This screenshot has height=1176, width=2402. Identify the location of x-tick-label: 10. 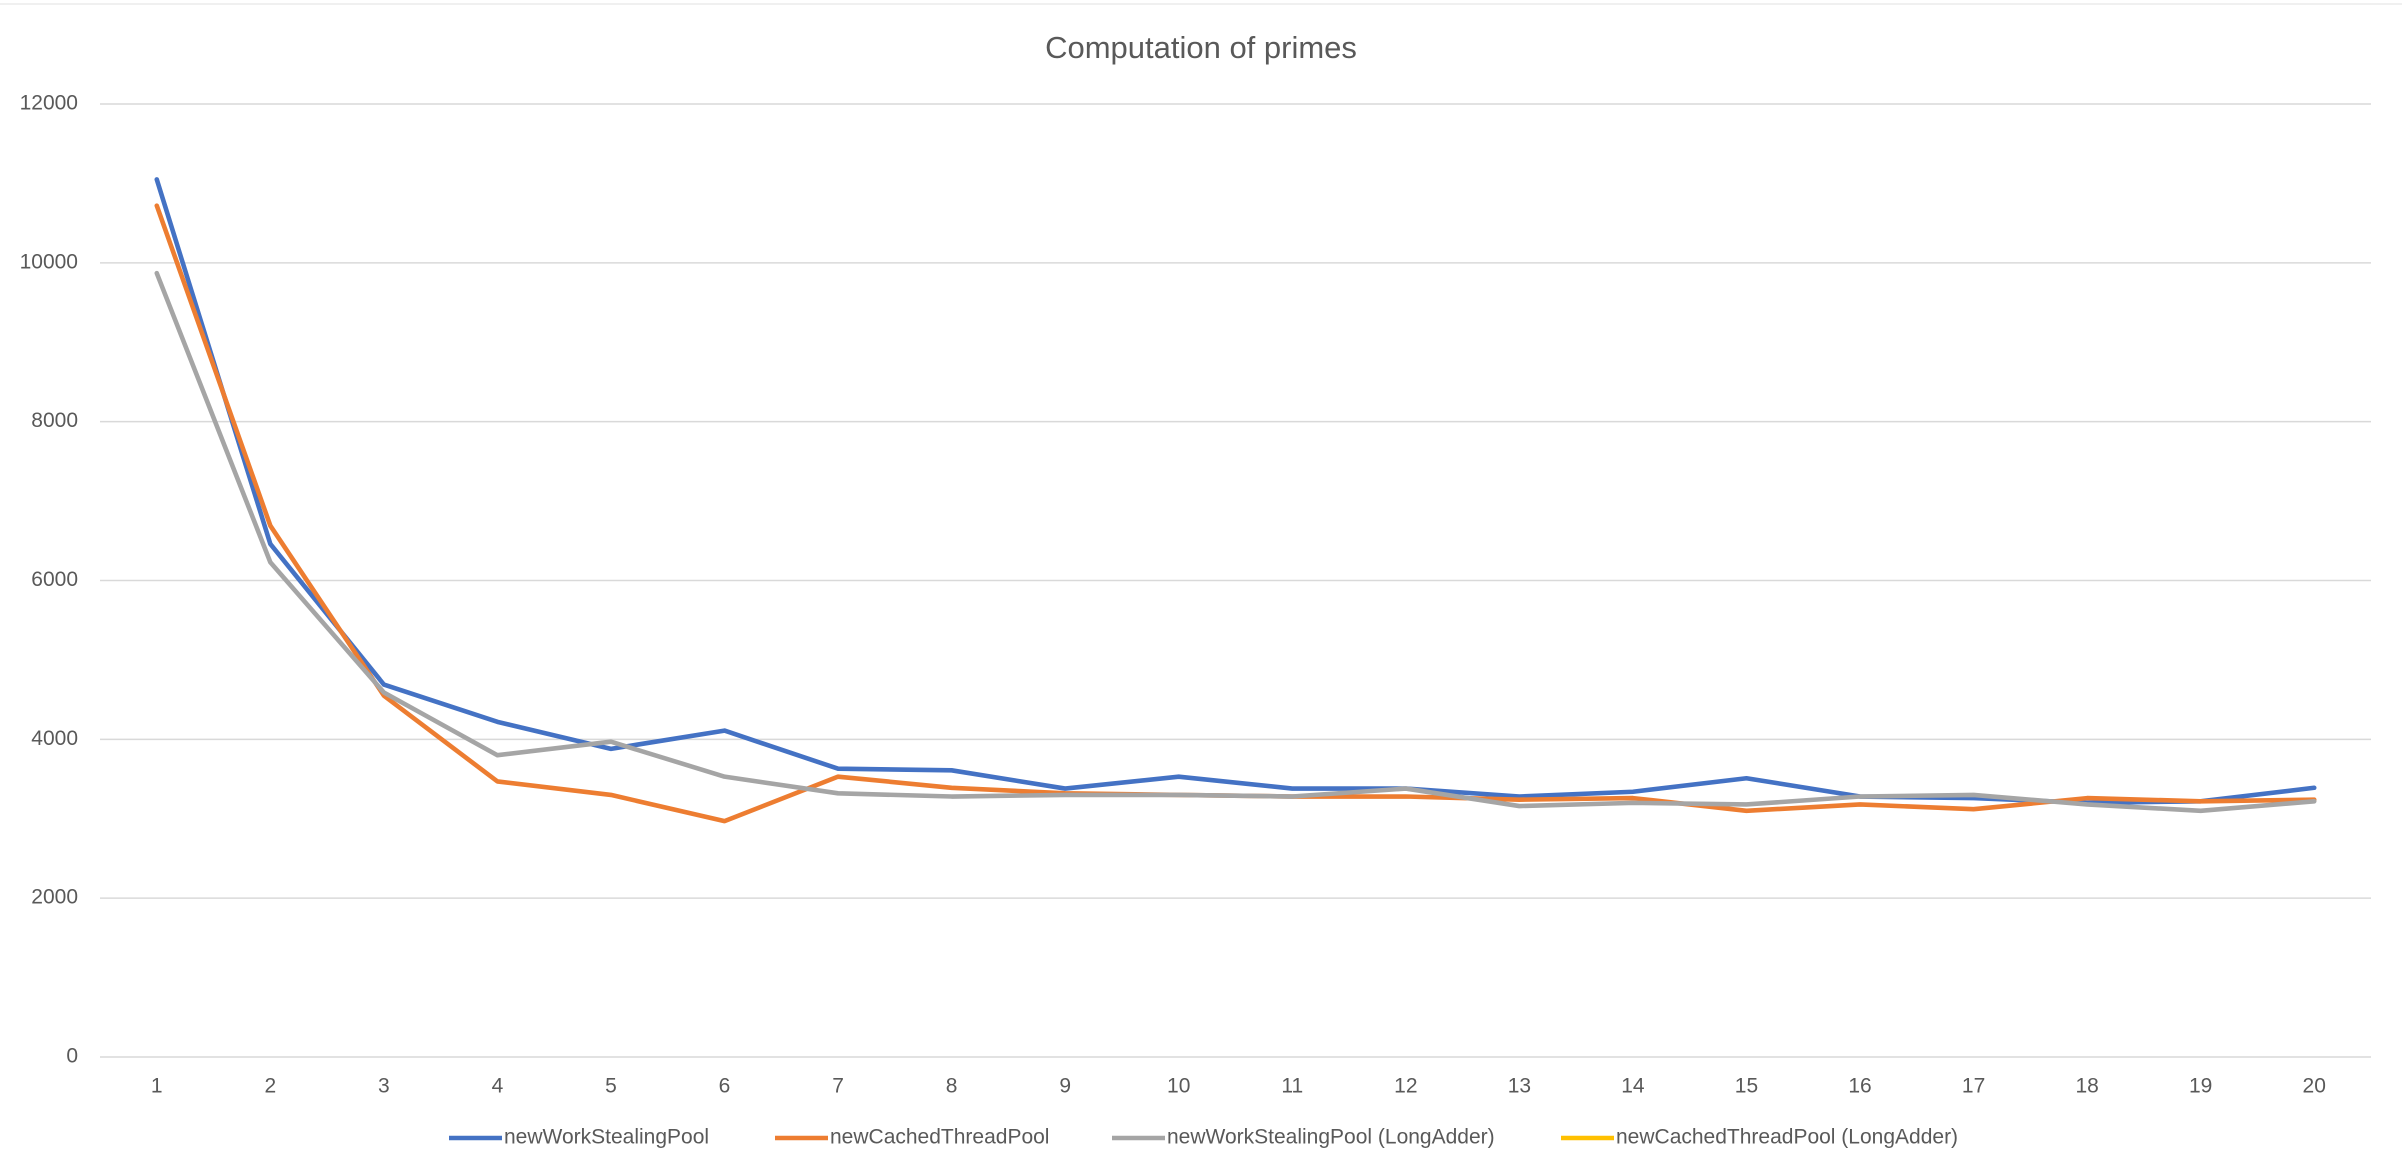
(1178, 1086).